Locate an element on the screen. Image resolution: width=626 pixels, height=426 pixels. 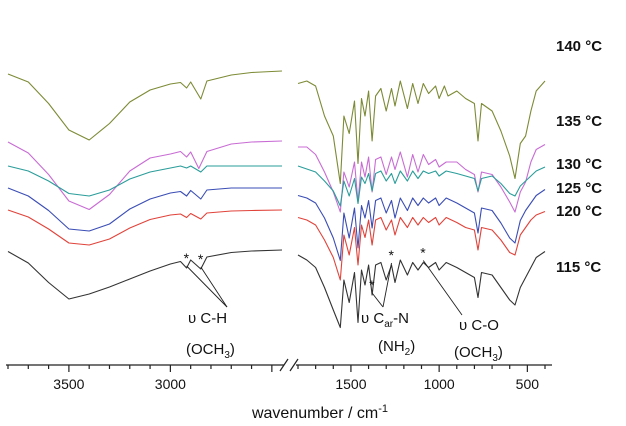
series-label-140c: 140 °C is located at coordinates (579, 46).